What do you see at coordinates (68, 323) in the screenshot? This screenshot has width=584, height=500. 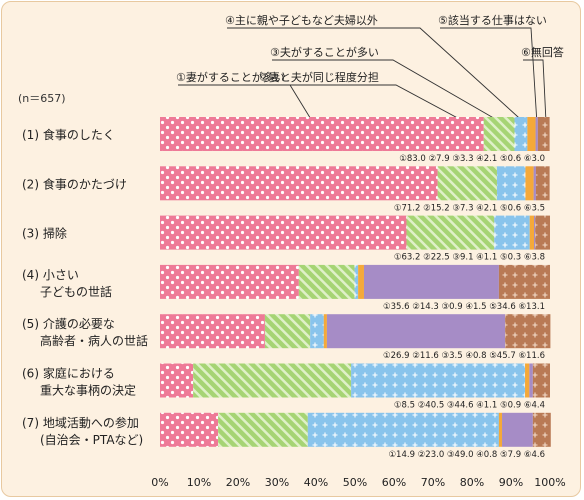 I see `category-label: (5) 介護の必要な` at bounding box center [68, 323].